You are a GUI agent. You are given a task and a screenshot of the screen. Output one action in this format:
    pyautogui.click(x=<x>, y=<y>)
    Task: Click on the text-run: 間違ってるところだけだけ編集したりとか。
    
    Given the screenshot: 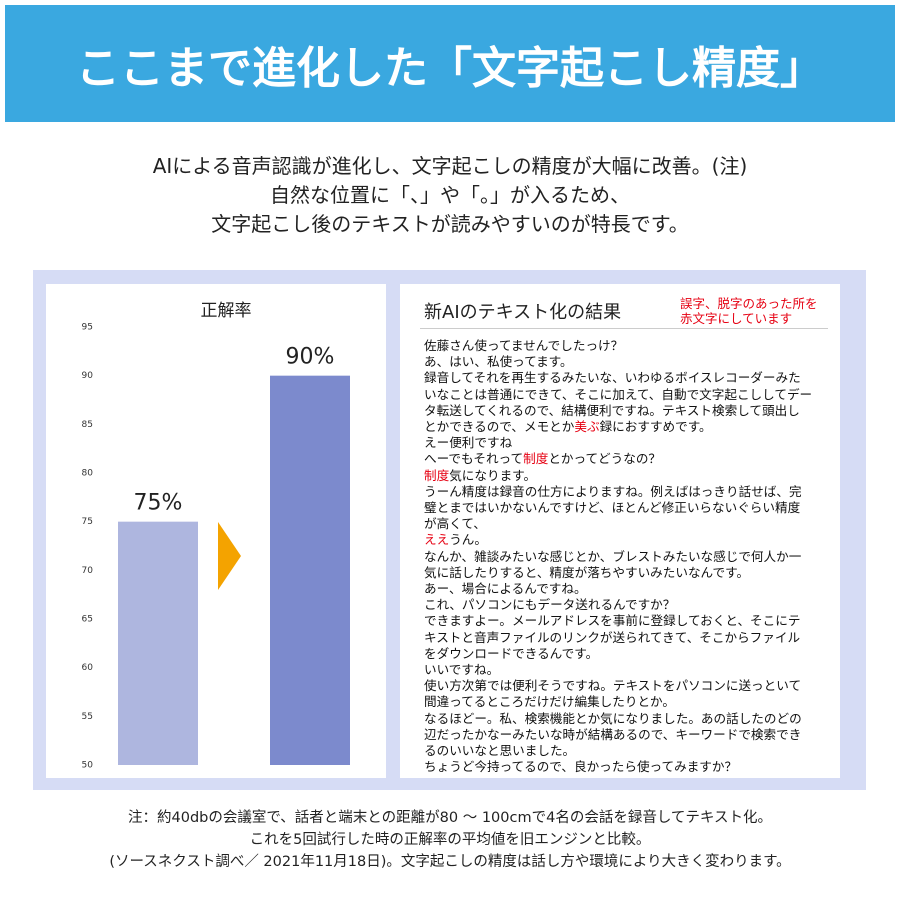 What is the action you would take?
    pyautogui.click(x=549, y=702)
    